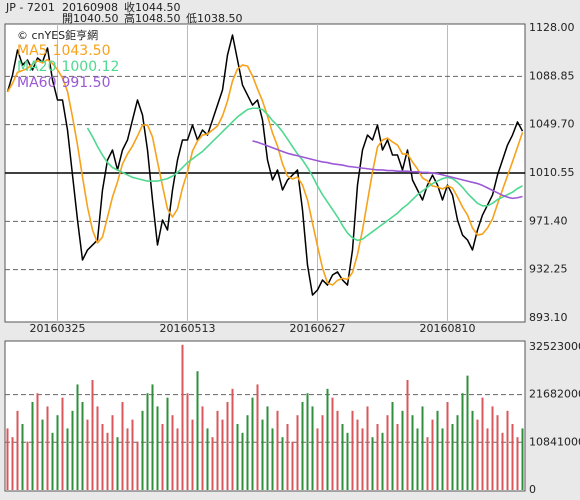  Describe the element at coordinates (214, 18) in the screenshot. I see `low-price: 低1038.50` at that location.